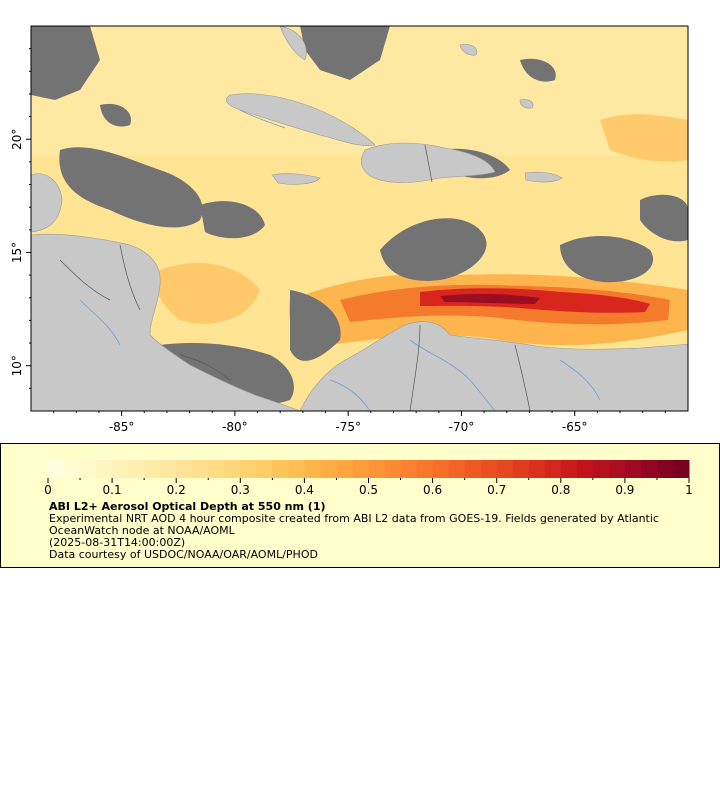 This screenshot has width=720, height=800. I want to click on colorbar-tick-label: 0.9, so click(624, 490).